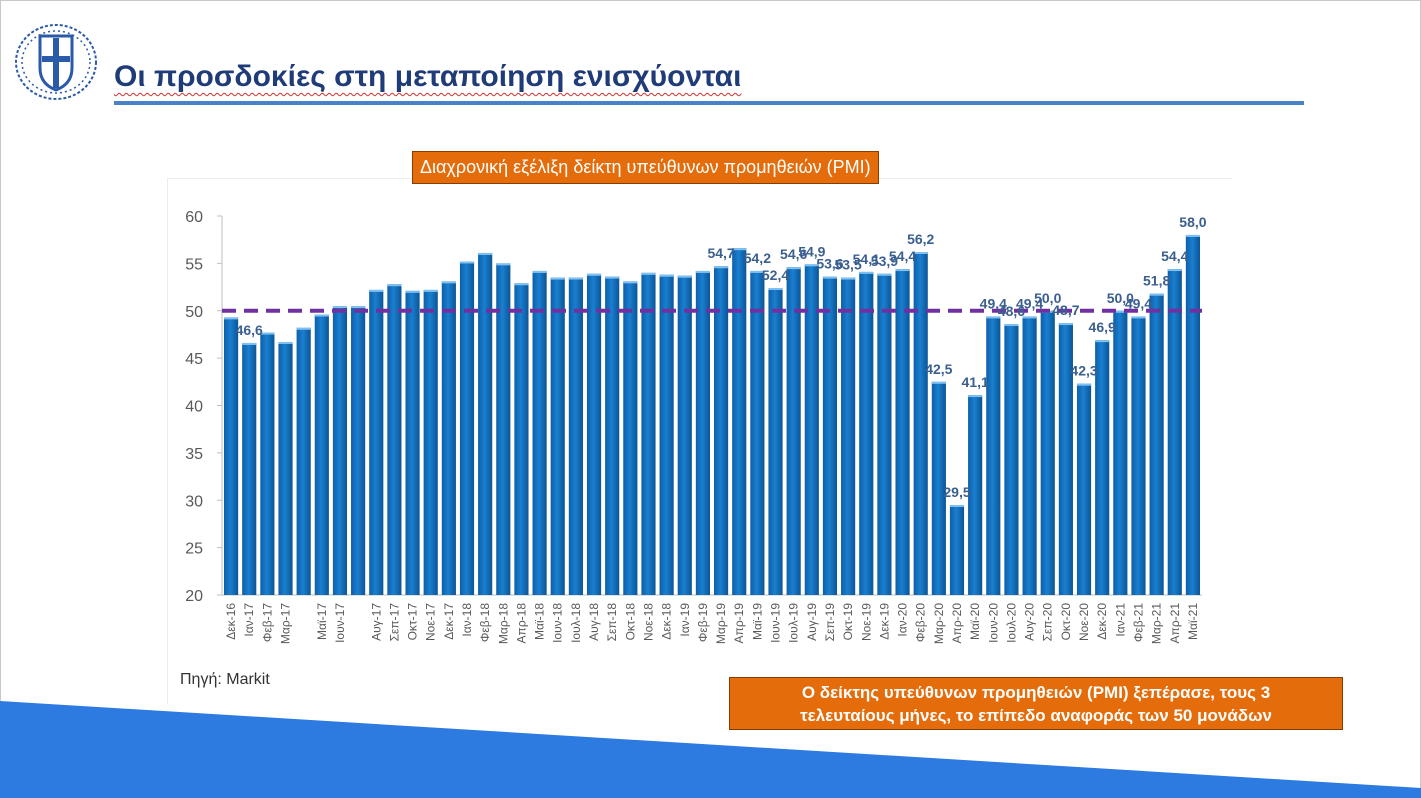  I want to click on x-tick-label: Μαϊ-21, so click(1193, 621).